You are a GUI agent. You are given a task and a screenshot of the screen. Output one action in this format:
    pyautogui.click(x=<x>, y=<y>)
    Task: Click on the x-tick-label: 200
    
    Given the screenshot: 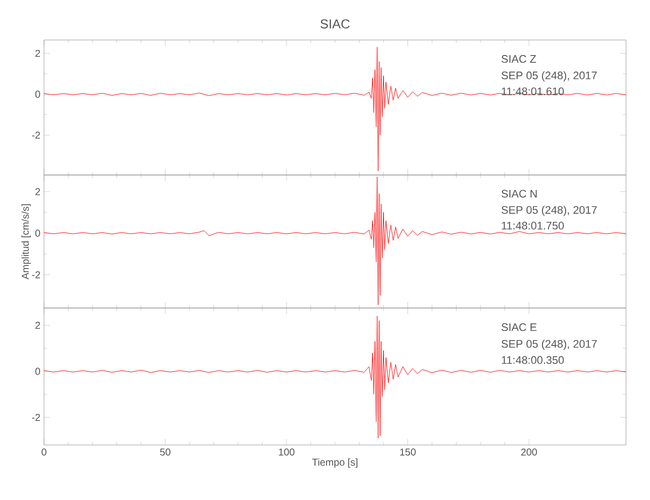 What is the action you would take?
    pyautogui.click(x=529, y=452)
    